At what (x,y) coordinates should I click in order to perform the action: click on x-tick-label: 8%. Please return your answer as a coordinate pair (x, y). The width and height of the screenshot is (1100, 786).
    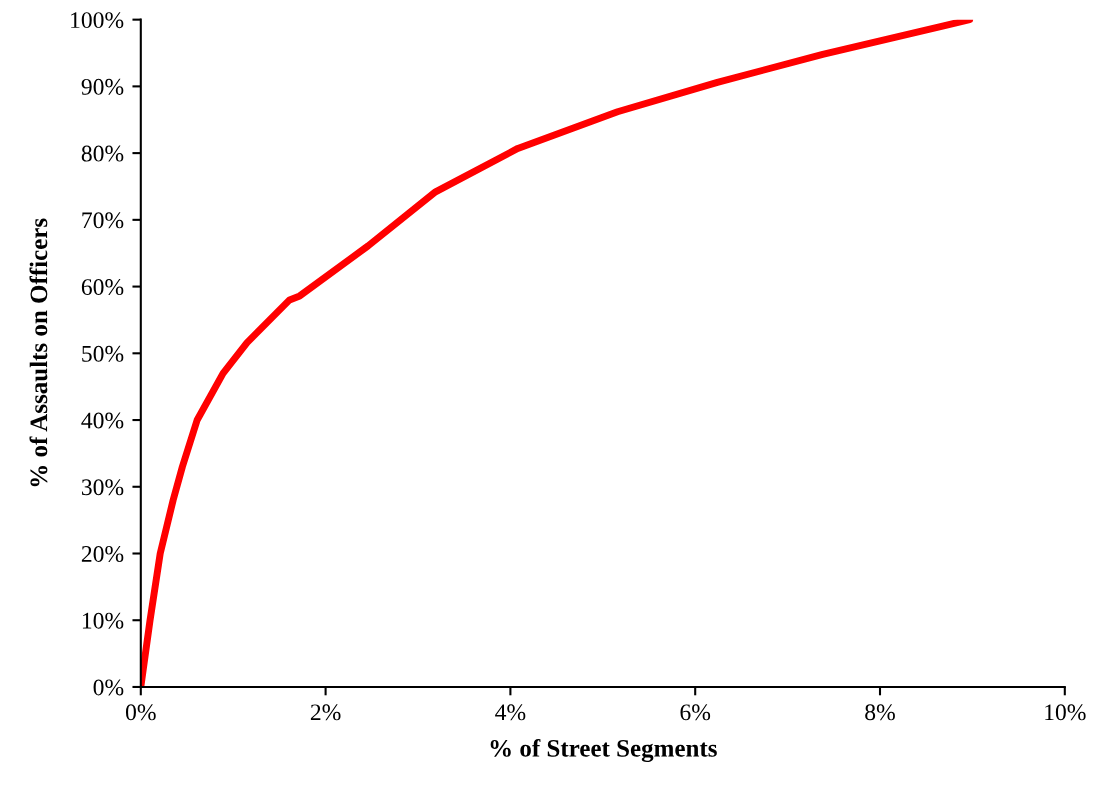
    Looking at the image, I should click on (880, 712).